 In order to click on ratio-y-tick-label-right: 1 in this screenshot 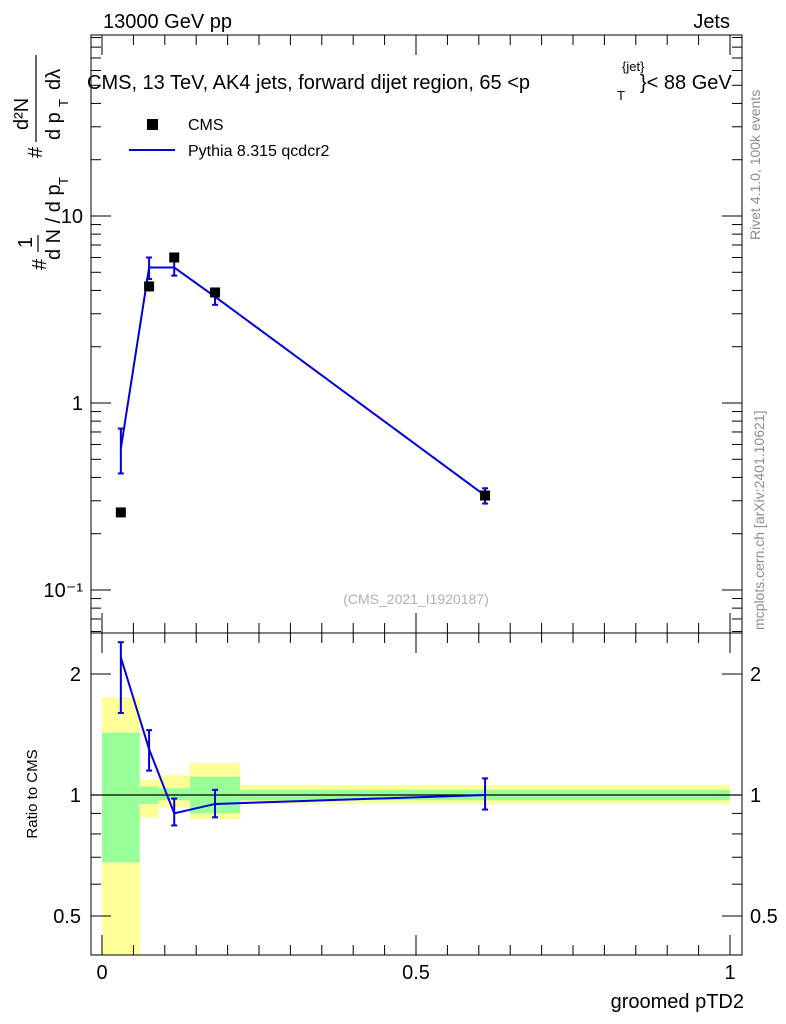, I will do `click(755, 796)`.